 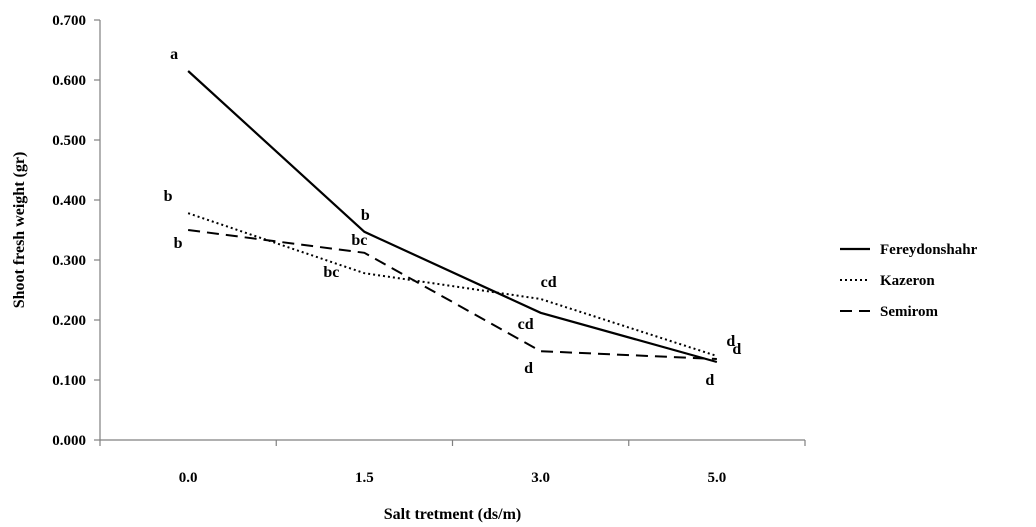 What do you see at coordinates (452, 514) in the screenshot?
I see `x-axis-title: Salt tretment (ds/m)` at bounding box center [452, 514].